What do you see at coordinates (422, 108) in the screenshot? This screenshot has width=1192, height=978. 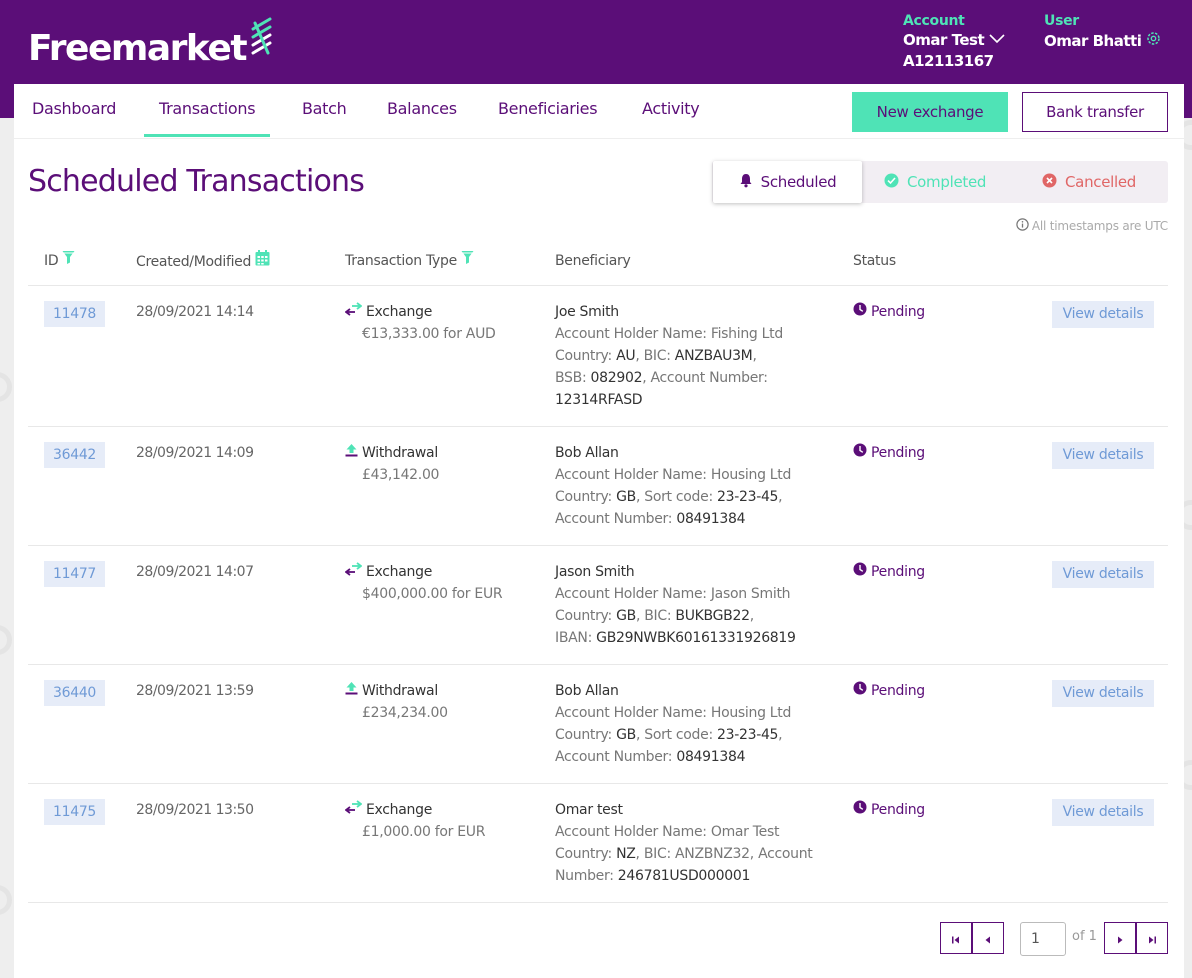 I see `nav-balances: Balances` at bounding box center [422, 108].